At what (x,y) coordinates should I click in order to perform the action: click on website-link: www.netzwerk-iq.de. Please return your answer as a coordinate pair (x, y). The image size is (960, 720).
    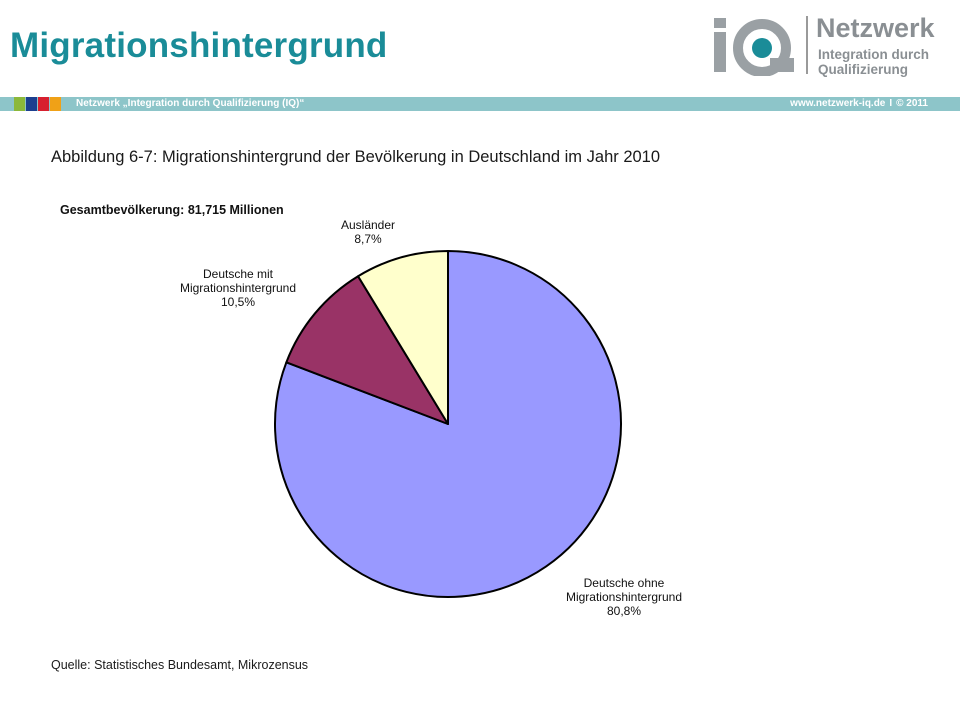
    Looking at the image, I should click on (838, 103).